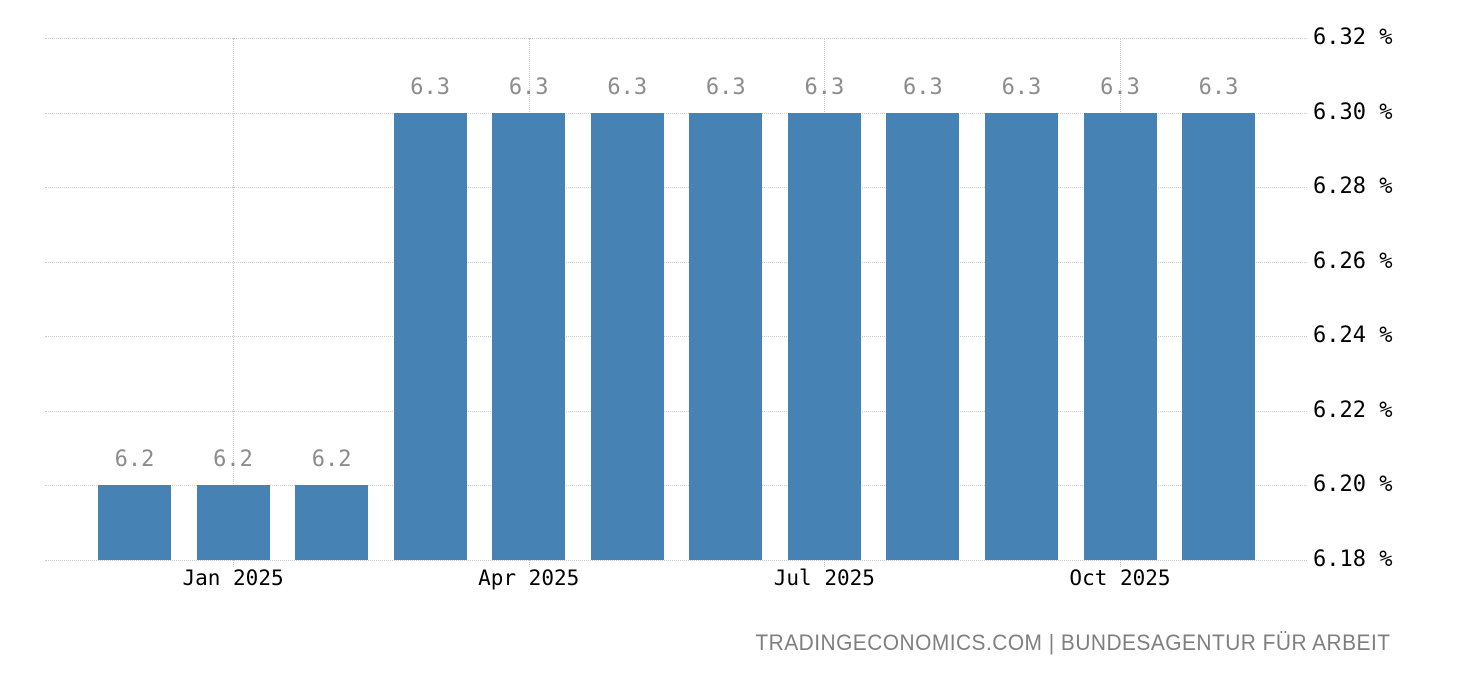 The image size is (1460, 680). What do you see at coordinates (1353, 485) in the screenshot?
I see `y-tick-label: 6.20 %` at bounding box center [1353, 485].